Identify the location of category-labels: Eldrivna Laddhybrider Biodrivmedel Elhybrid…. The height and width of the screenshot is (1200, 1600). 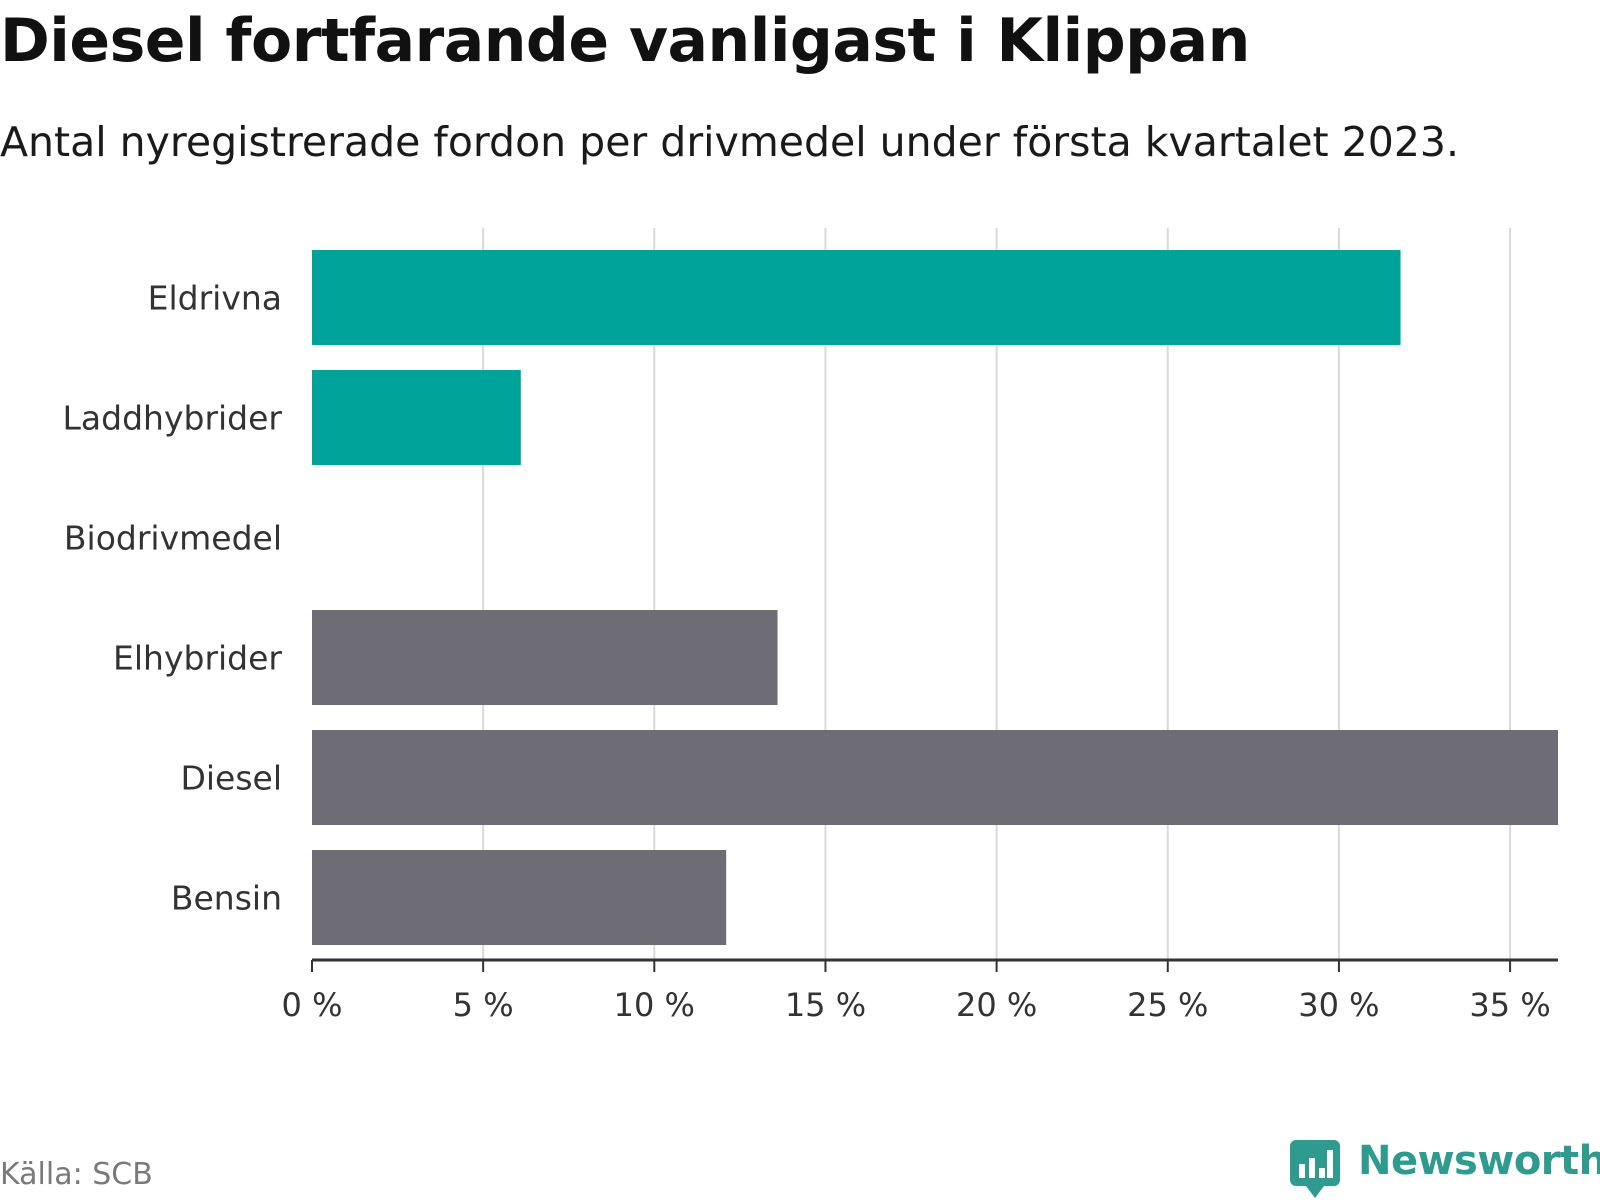
(173, 598).